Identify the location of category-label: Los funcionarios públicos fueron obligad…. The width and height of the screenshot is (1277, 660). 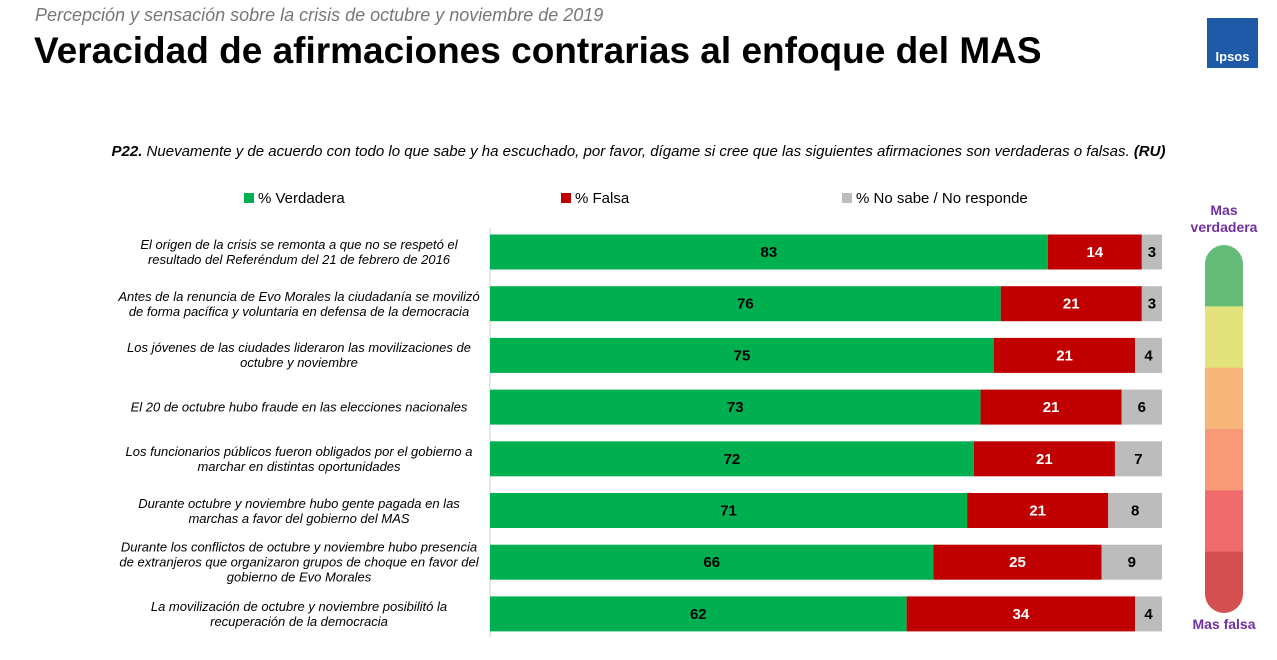
(299, 458).